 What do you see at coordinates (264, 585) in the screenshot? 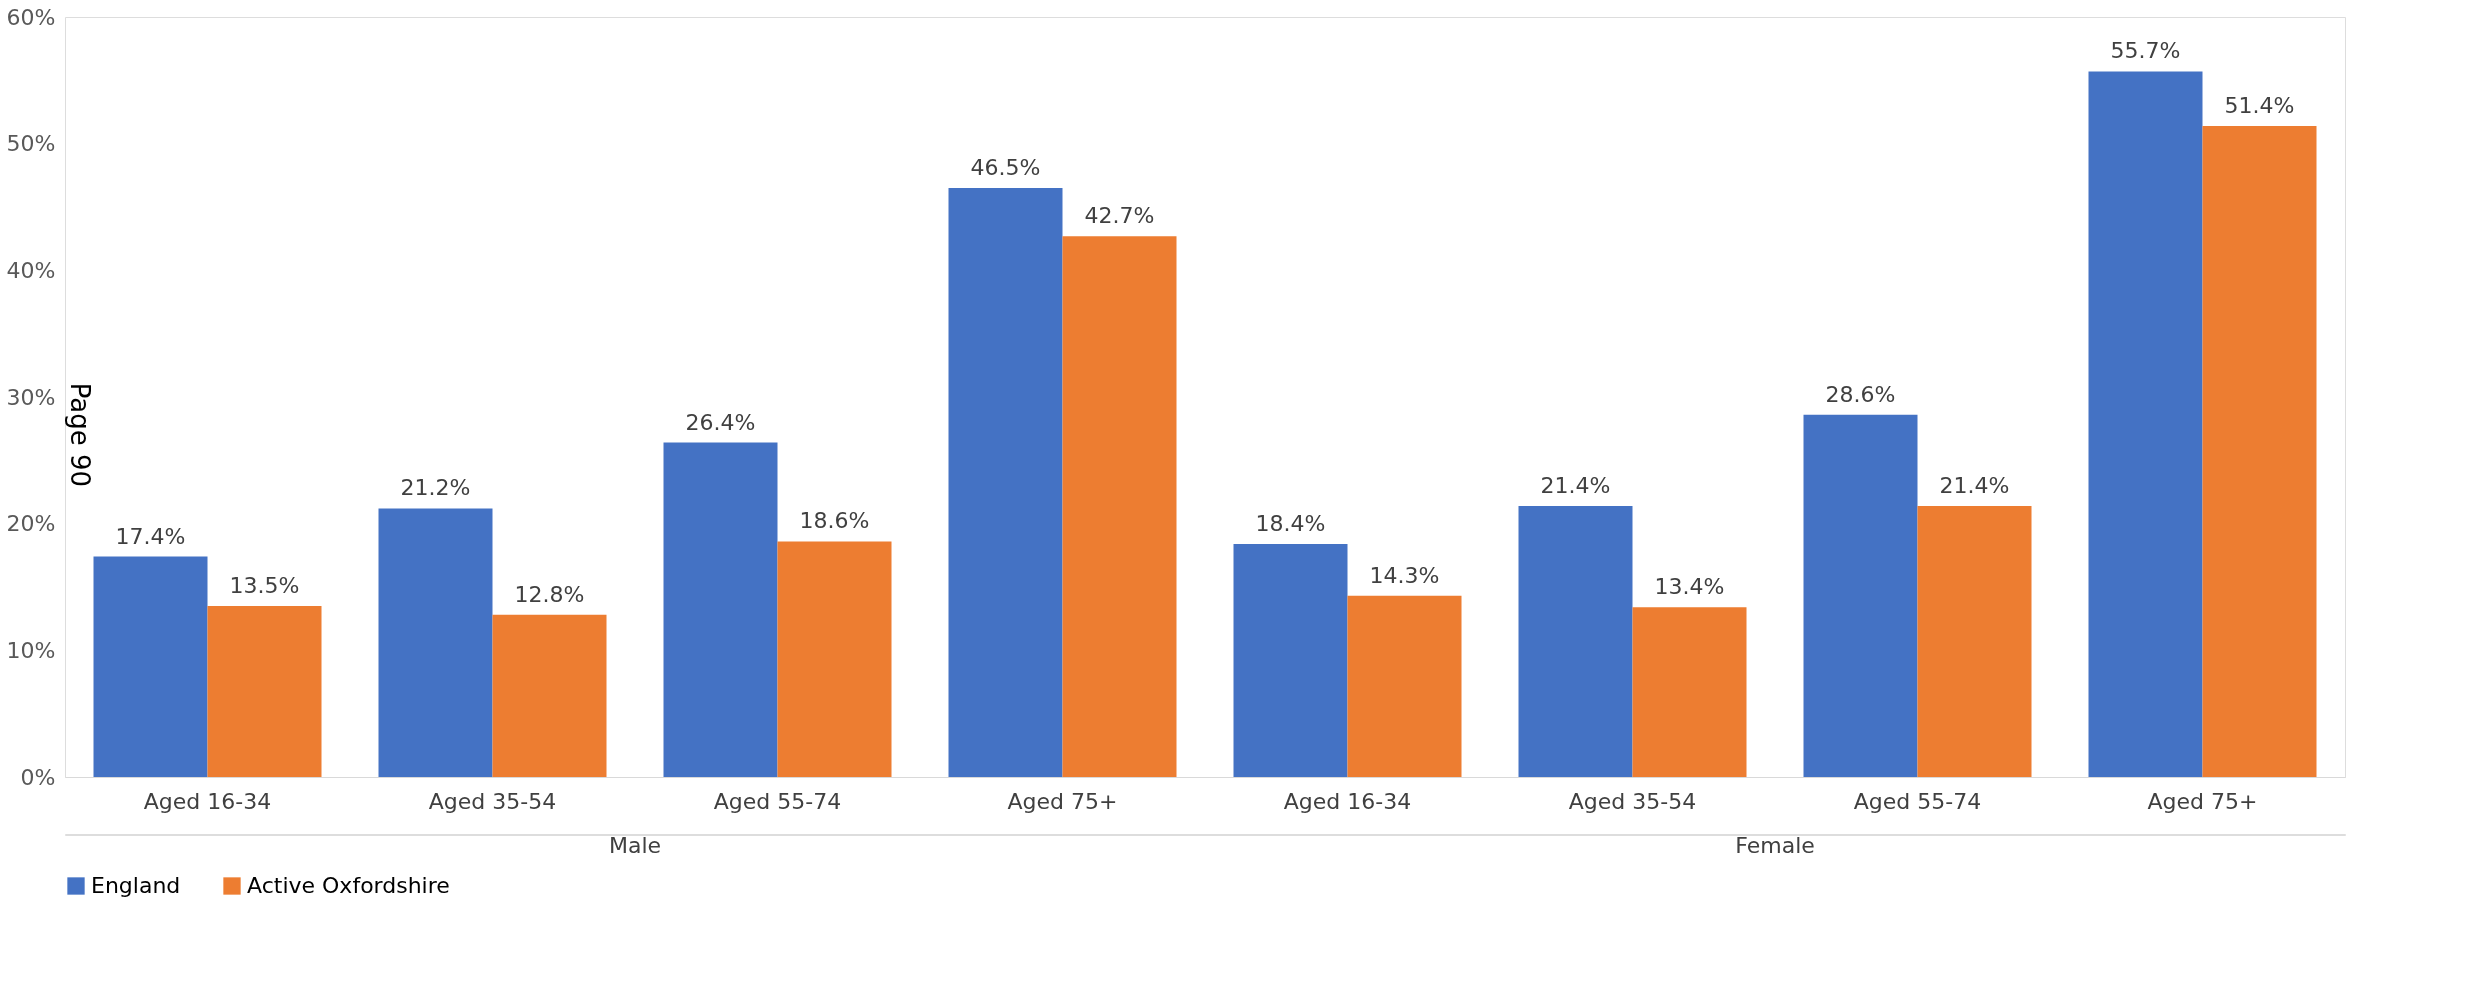
I see `data-label: 13.5%` at bounding box center [264, 585].